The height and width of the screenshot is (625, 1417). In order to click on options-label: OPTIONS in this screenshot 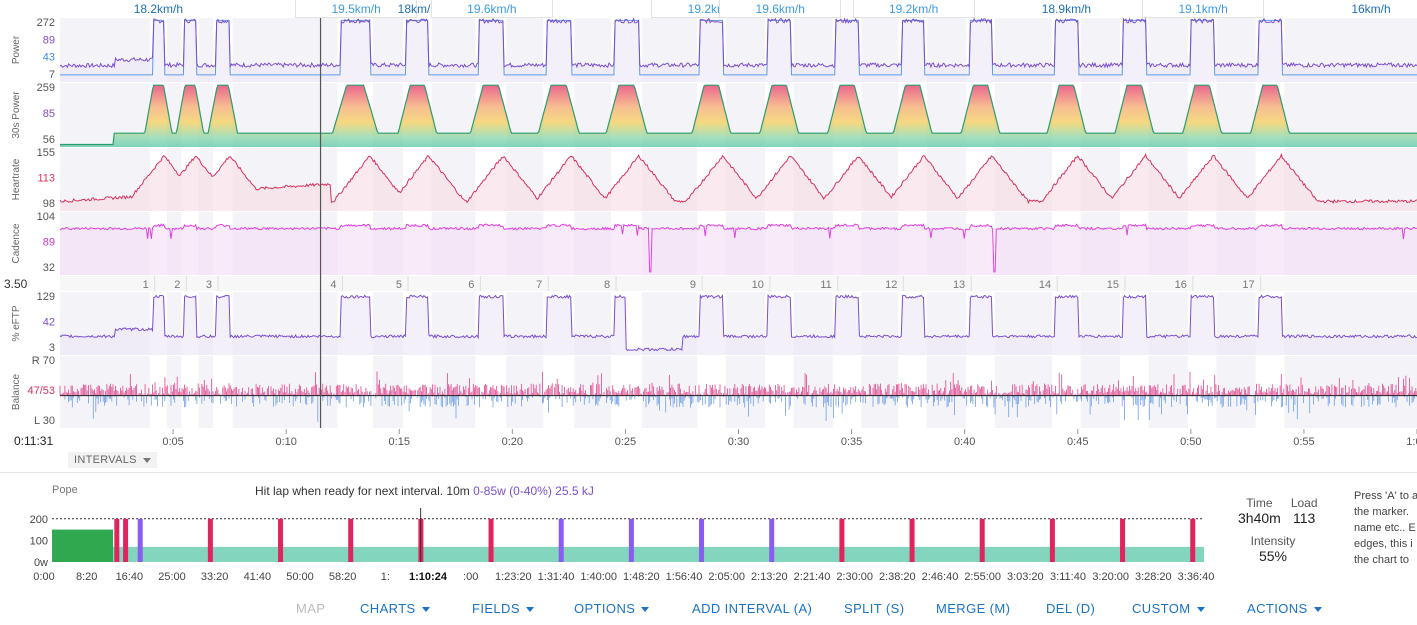, I will do `click(605, 608)`.